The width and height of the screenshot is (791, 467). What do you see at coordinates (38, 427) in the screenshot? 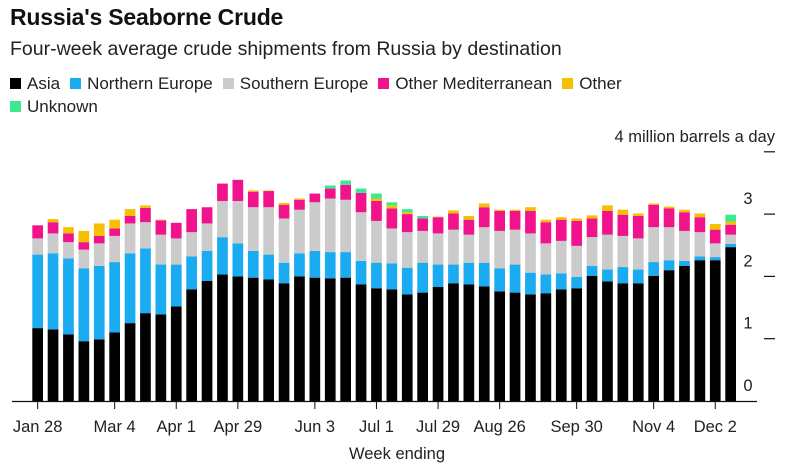
I see `x-tick-label: Jan 28` at bounding box center [38, 427].